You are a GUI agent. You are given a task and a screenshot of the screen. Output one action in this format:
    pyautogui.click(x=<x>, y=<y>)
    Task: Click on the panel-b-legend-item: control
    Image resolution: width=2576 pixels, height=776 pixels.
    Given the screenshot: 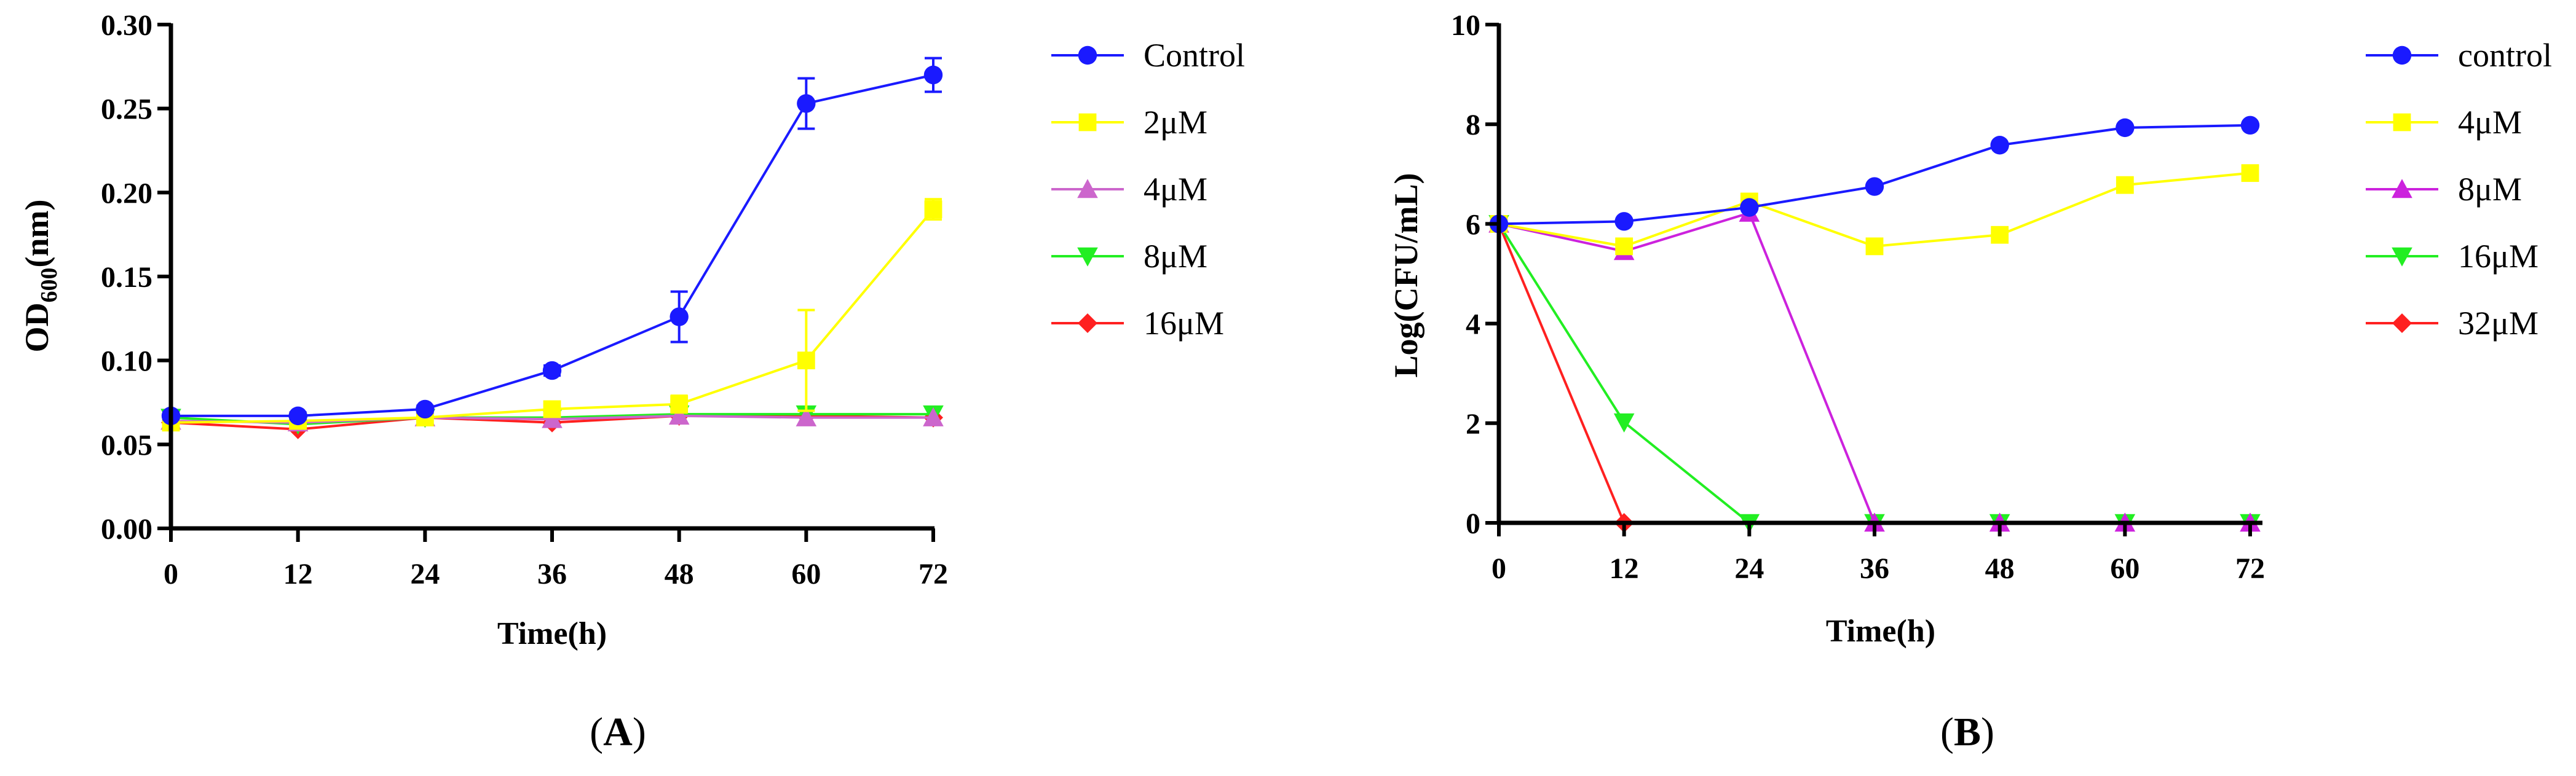 What is the action you would take?
    pyautogui.click(x=2459, y=56)
    